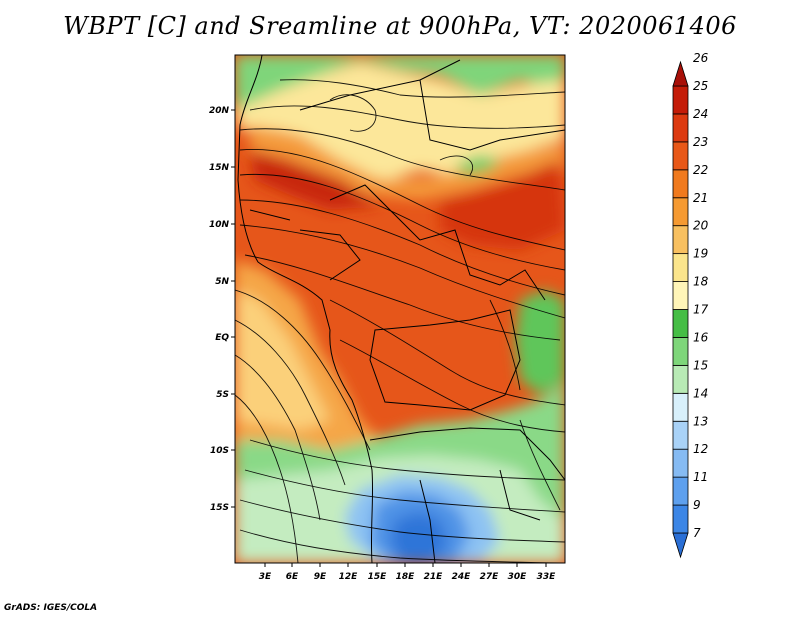 Image resolution: width=800 pixels, height=618 pixels. Describe the element at coordinates (405, 565) in the screenshot. I see `lon-axis` at that location.